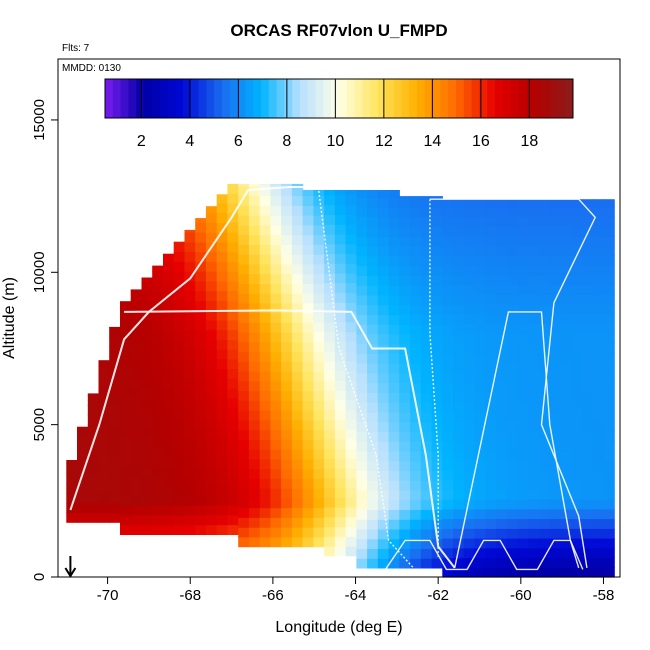 The height and width of the screenshot is (650, 650). Describe the element at coordinates (39, 272) in the screenshot. I see `y-tick-label: 10000` at that location.